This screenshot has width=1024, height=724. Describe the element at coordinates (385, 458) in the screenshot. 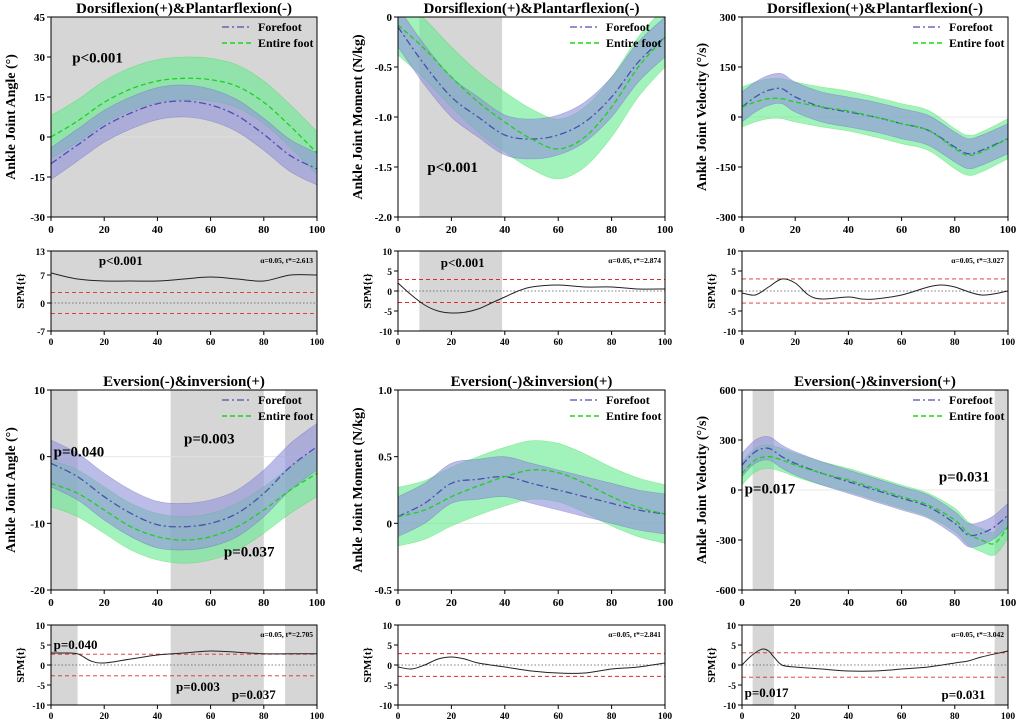

I see `y-tick-label: 0.5` at that location.